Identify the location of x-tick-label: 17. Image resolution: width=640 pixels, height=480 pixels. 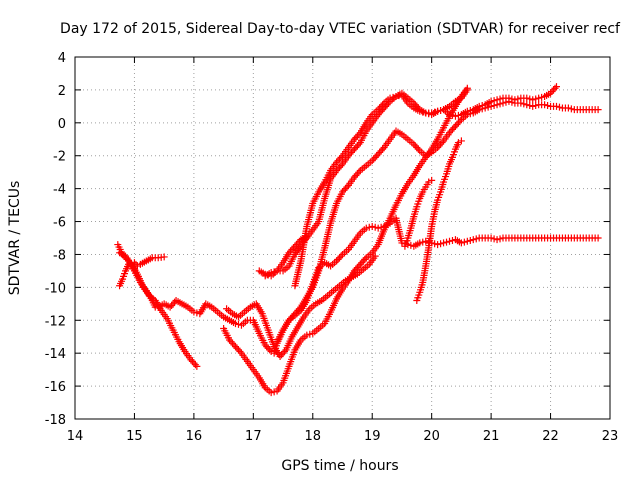
(253, 436).